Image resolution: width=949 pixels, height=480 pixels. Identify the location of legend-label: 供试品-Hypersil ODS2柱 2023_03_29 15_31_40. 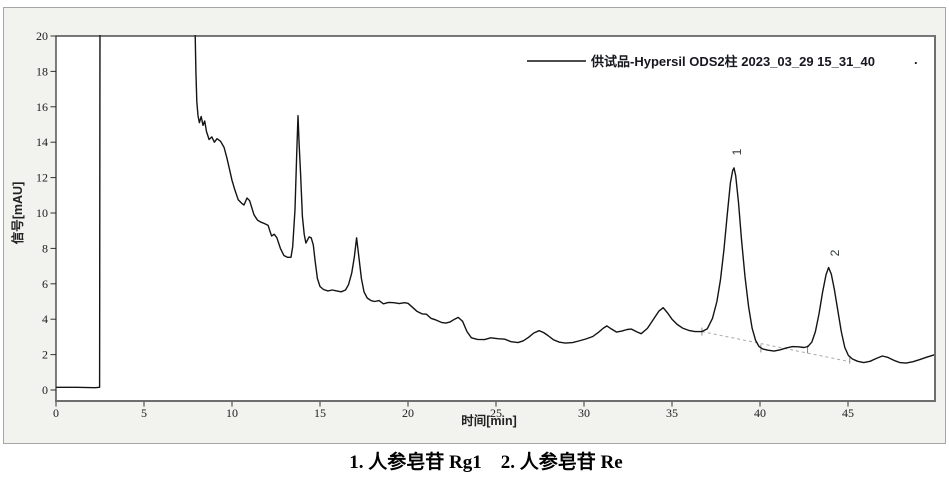
(732, 61).